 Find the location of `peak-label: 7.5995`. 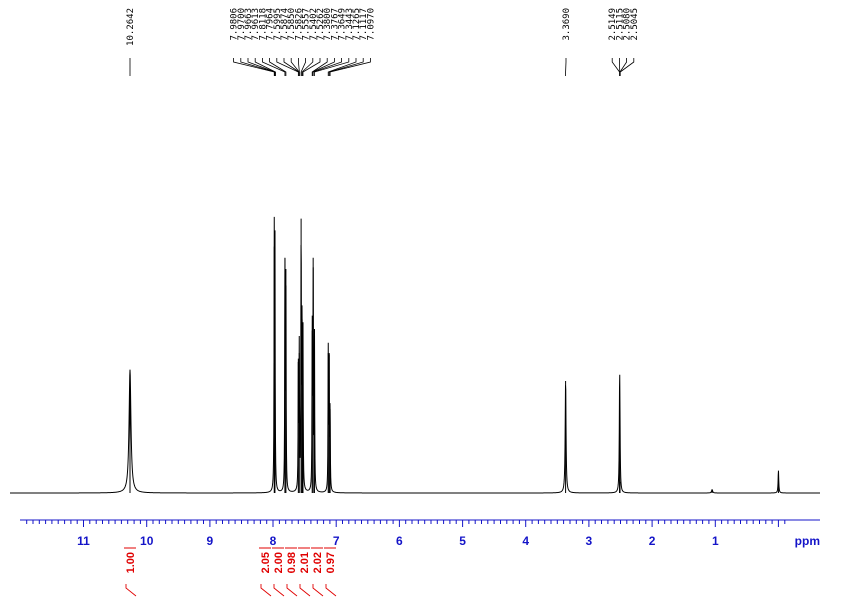

peak-label: 7.5995 is located at coordinates (278, 24).